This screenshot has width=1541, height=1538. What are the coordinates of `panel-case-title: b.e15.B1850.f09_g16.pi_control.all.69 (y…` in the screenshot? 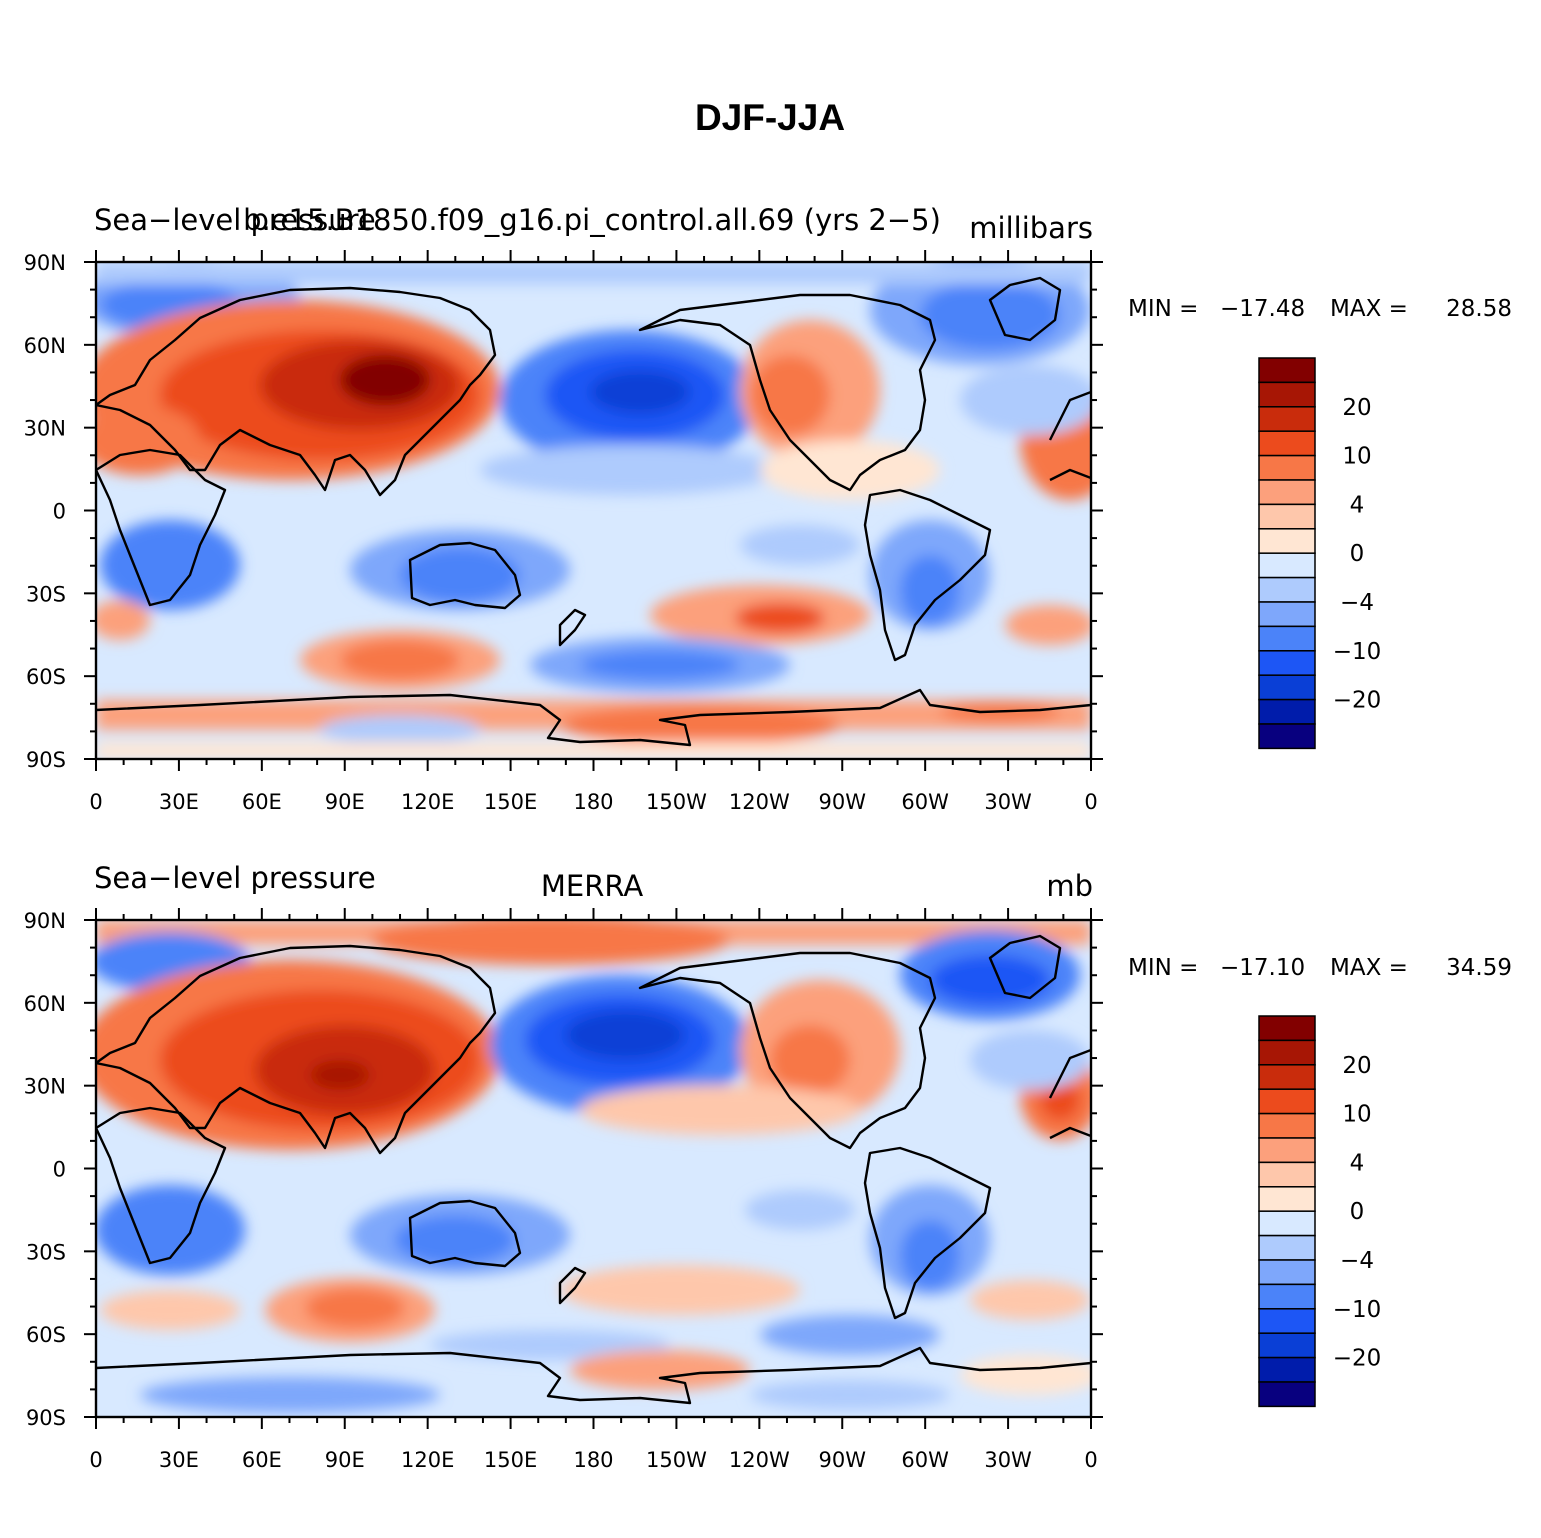 It's located at (592, 220).